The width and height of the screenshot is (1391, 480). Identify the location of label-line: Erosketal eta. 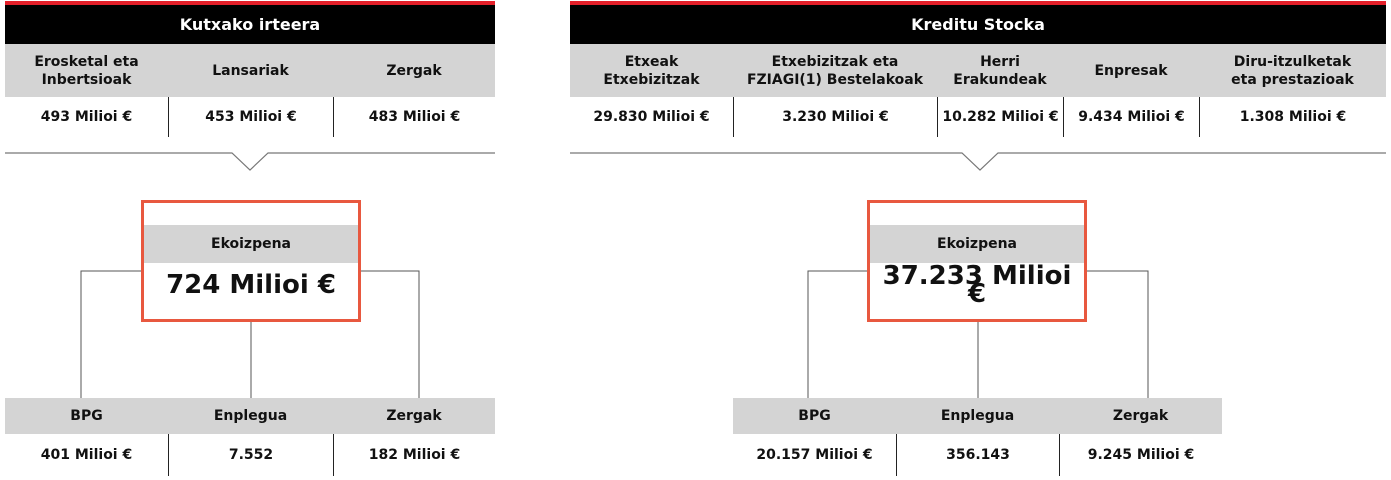
(86, 61).